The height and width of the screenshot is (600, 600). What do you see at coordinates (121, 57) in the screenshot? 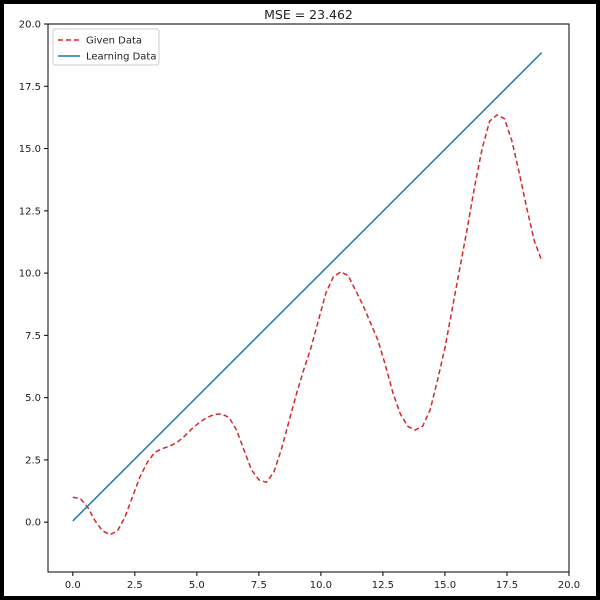
I see `legend-label-learning-data: Learning Data` at bounding box center [121, 57].